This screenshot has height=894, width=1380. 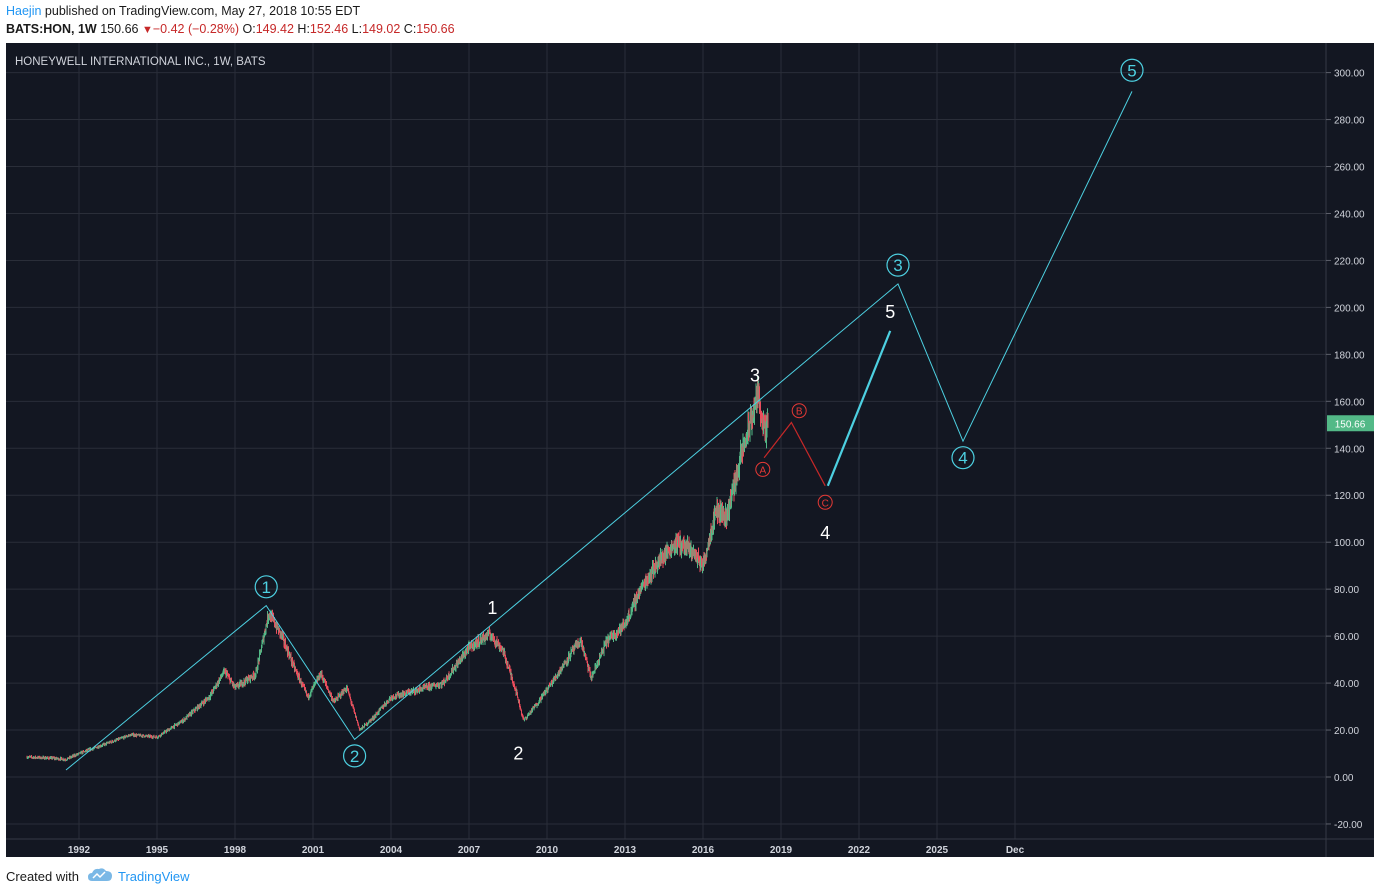 What do you see at coordinates (859, 408) in the screenshot?
I see `wave-5-projection-line` at bounding box center [859, 408].